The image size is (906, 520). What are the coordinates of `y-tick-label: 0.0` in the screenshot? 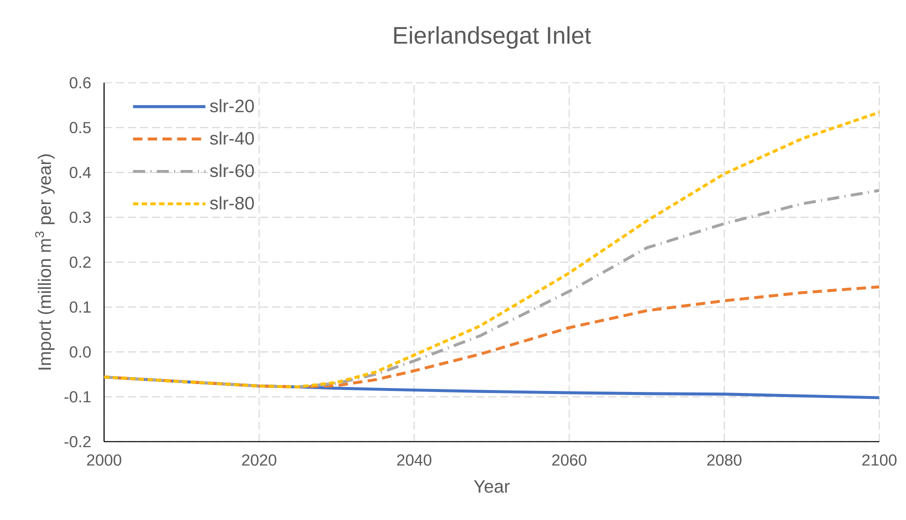 It's located at (80, 352).